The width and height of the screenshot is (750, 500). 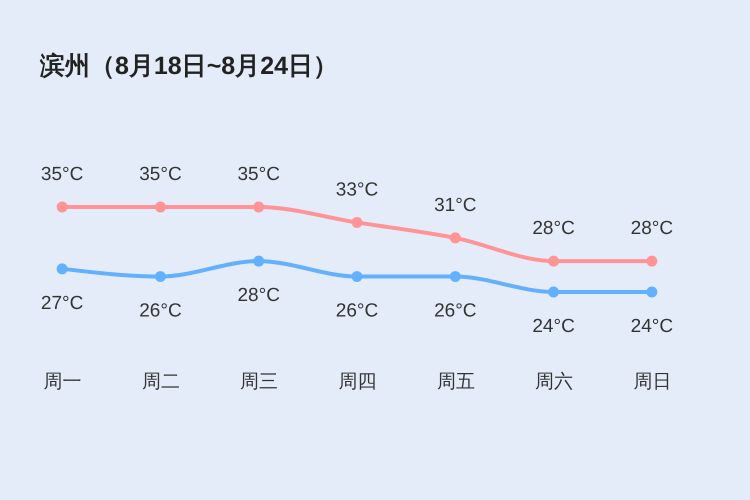 What do you see at coordinates (161, 382) in the screenshot?
I see `x-tick-label: 周二` at bounding box center [161, 382].